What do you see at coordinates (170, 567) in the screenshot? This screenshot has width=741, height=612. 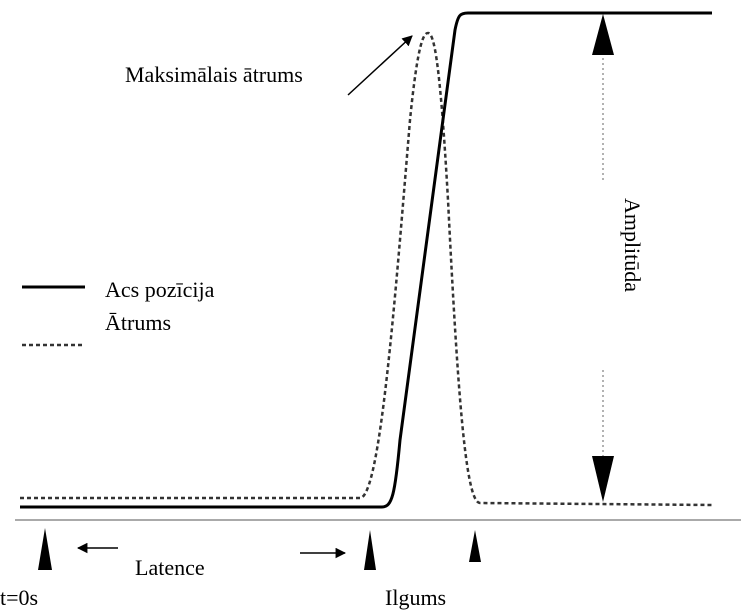 I see `latency-label: Latence` at bounding box center [170, 567].